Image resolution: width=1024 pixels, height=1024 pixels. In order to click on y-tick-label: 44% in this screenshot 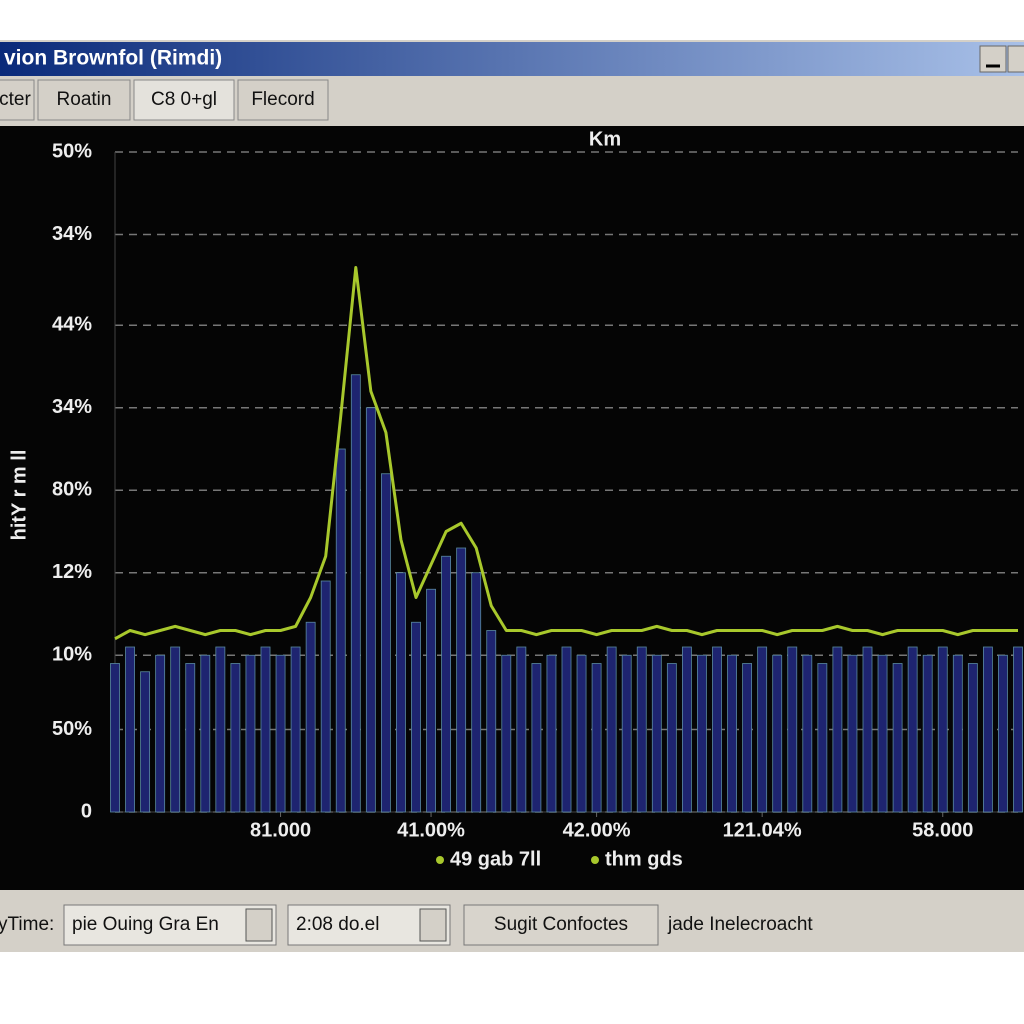, I will do `click(72, 325)`.